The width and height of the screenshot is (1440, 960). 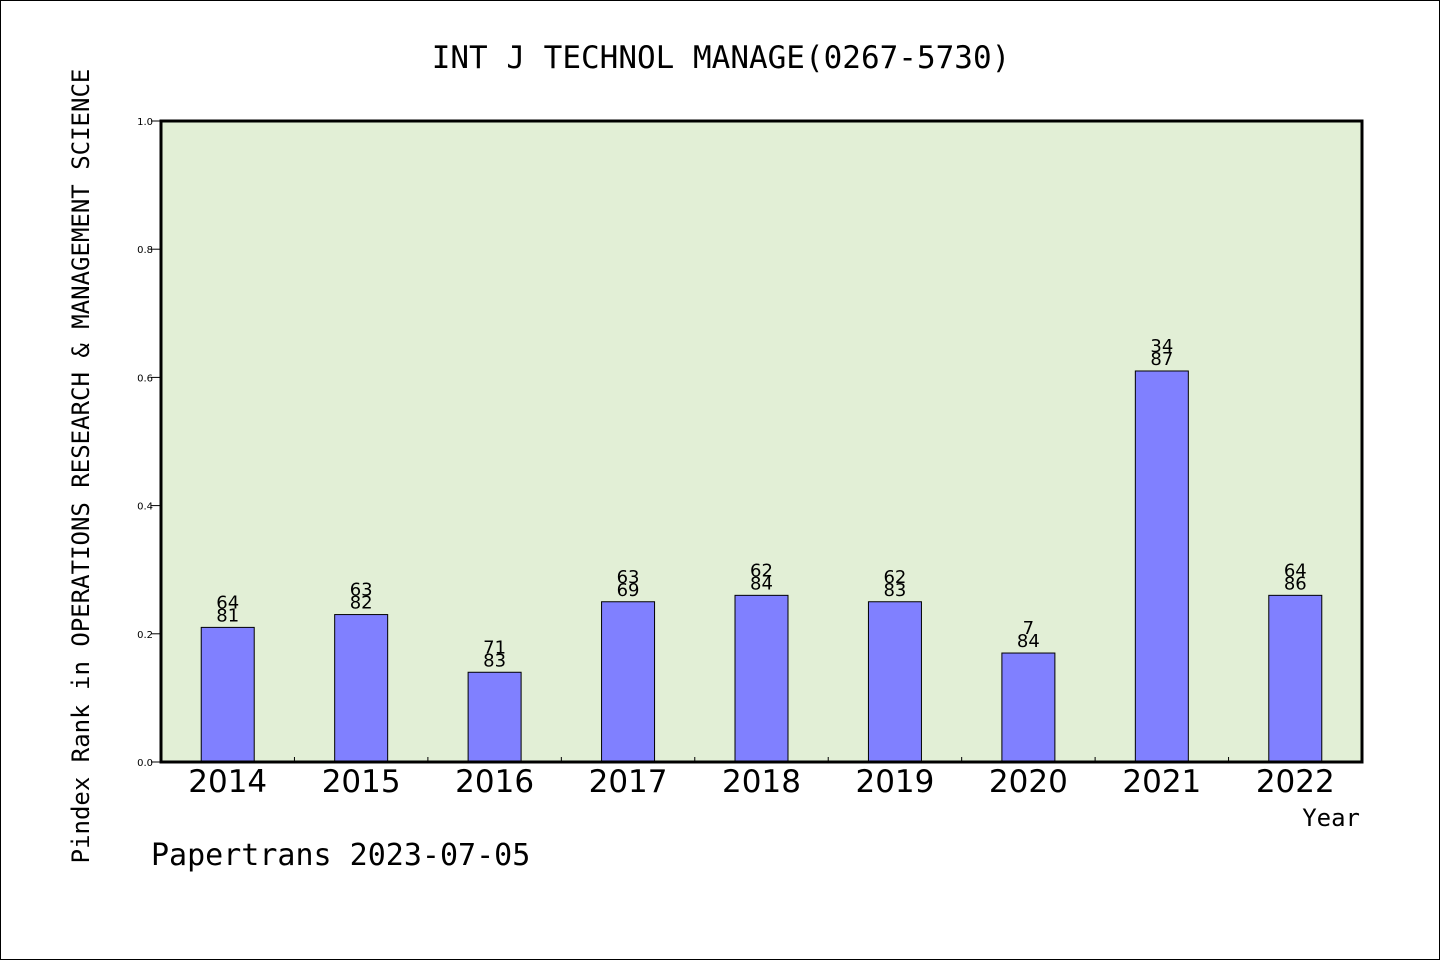 I want to click on x-tick-label: 2019, so click(x=894, y=782).